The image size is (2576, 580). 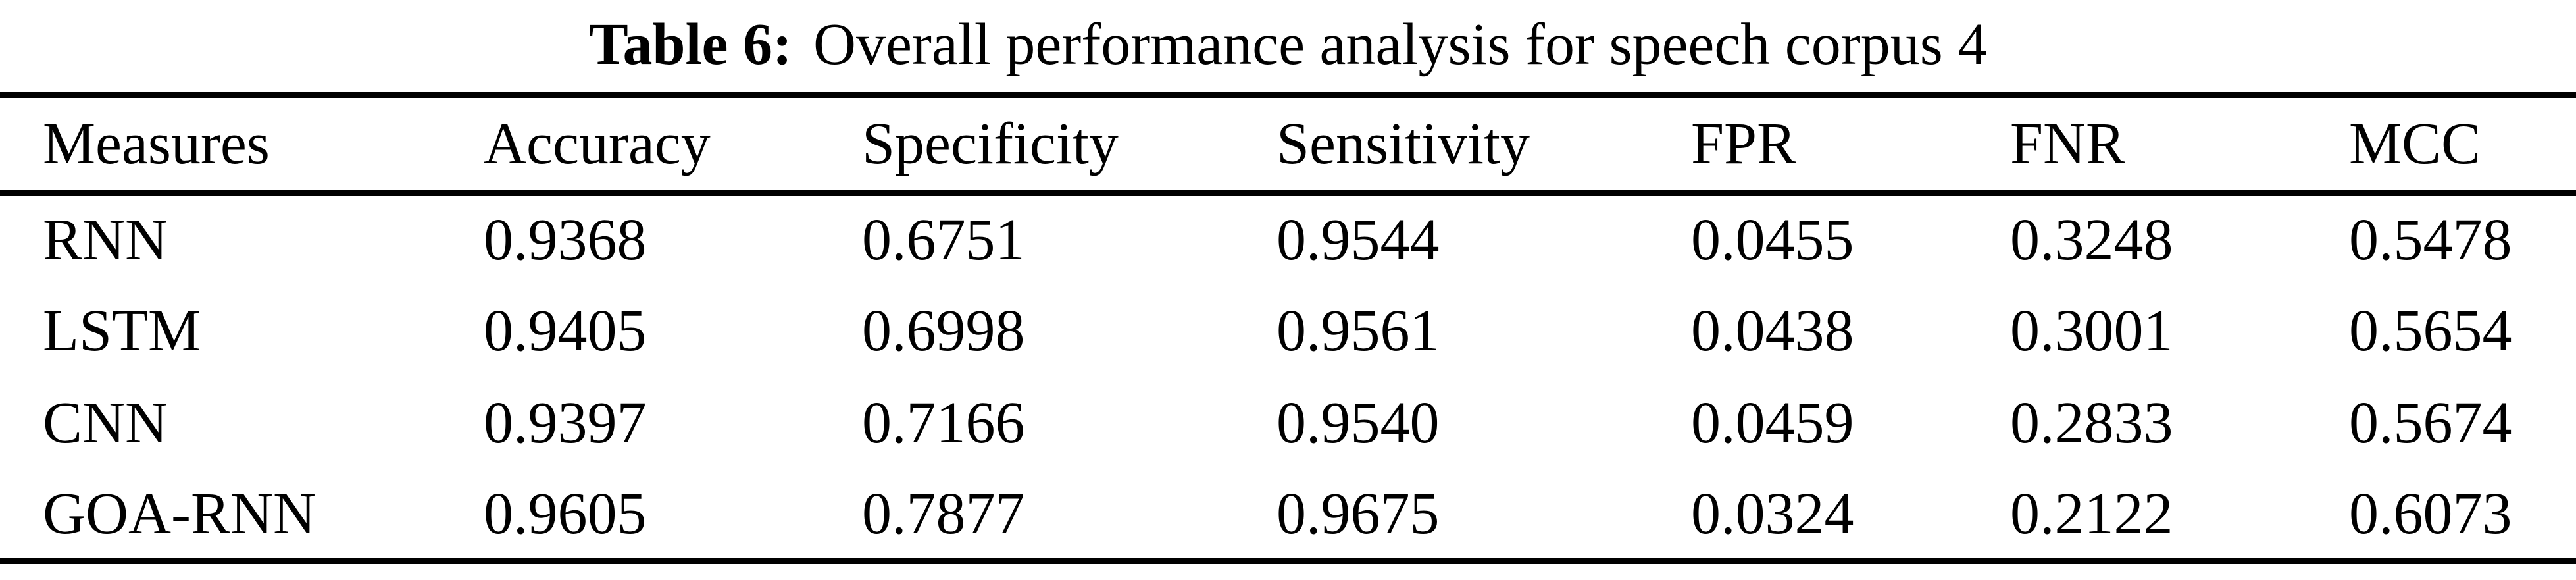 What do you see at coordinates (2430, 513) in the screenshot?
I see `table-cell: 0.6073` at bounding box center [2430, 513].